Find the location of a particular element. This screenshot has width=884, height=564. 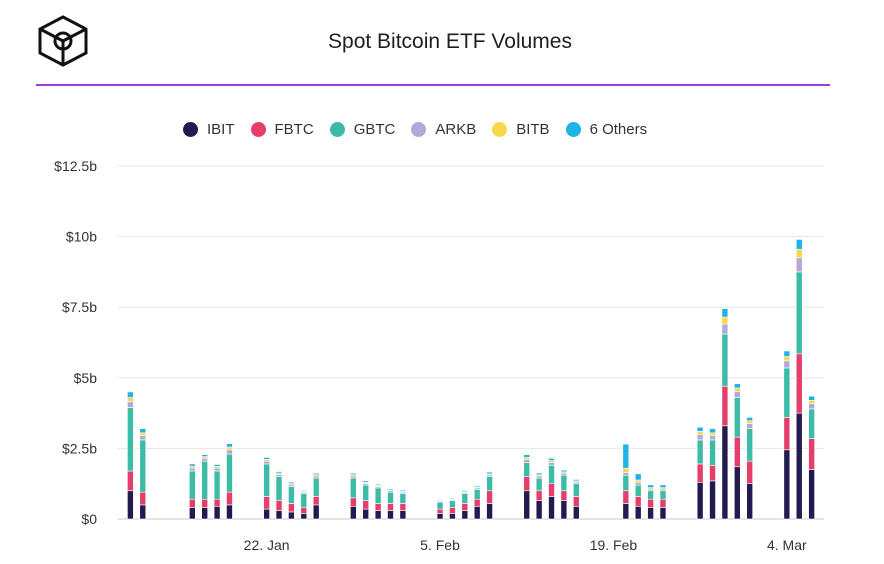

legend-item: GBTC is located at coordinates (362, 129).